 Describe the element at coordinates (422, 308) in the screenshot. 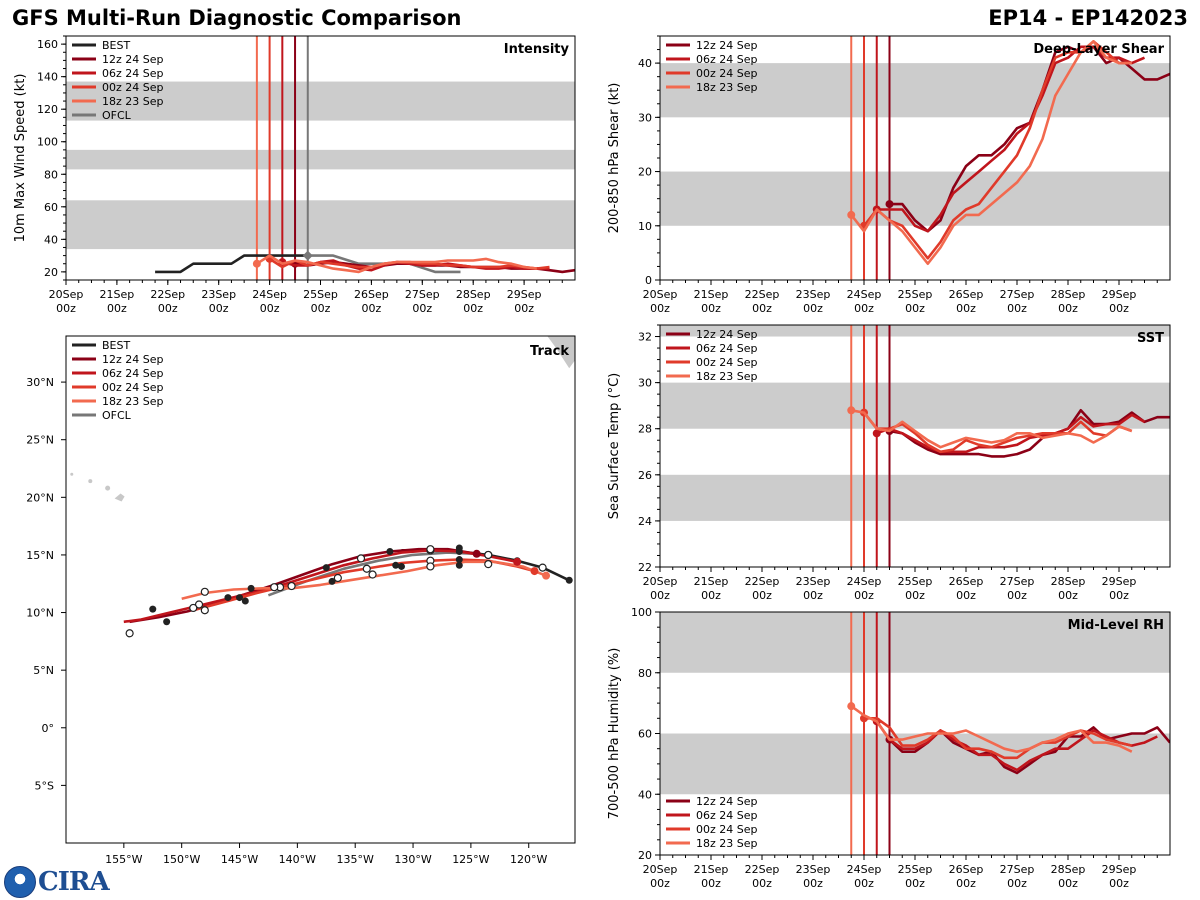

I see `intensity-xtick-sublabel-7: 00z` at that location.